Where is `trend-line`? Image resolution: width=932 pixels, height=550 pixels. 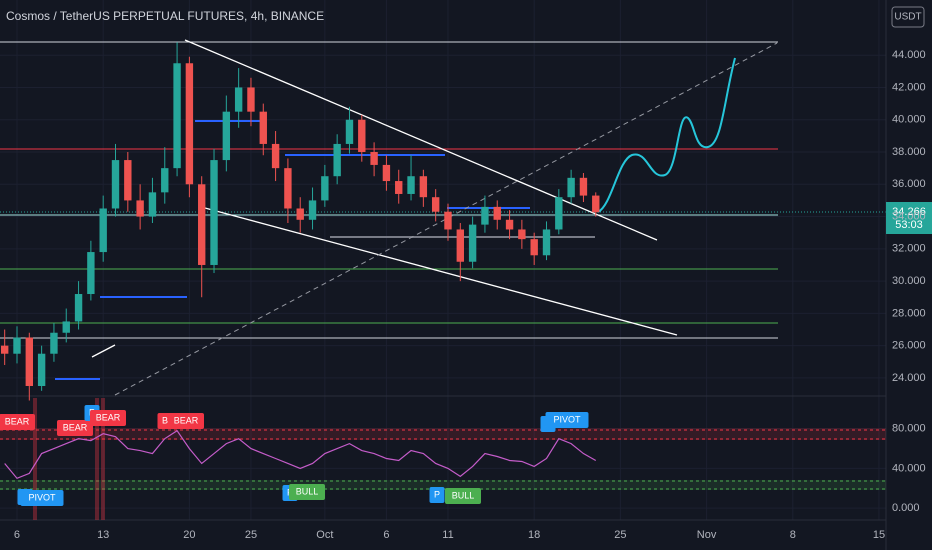
trend-line is located at coordinates (441, 271).